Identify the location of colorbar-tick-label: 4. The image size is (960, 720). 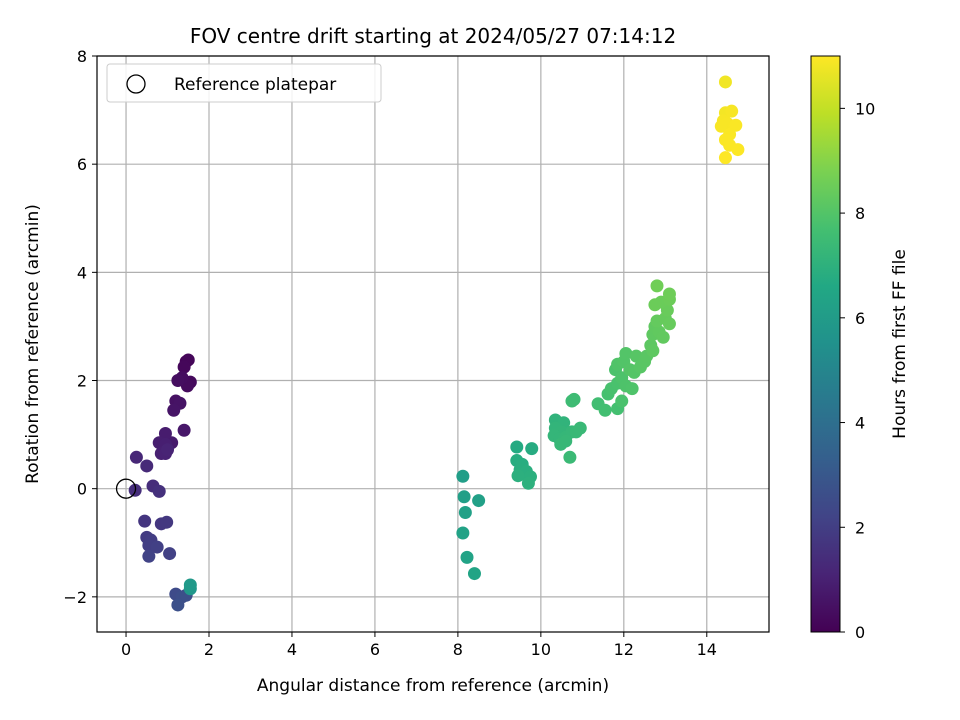
(860, 423).